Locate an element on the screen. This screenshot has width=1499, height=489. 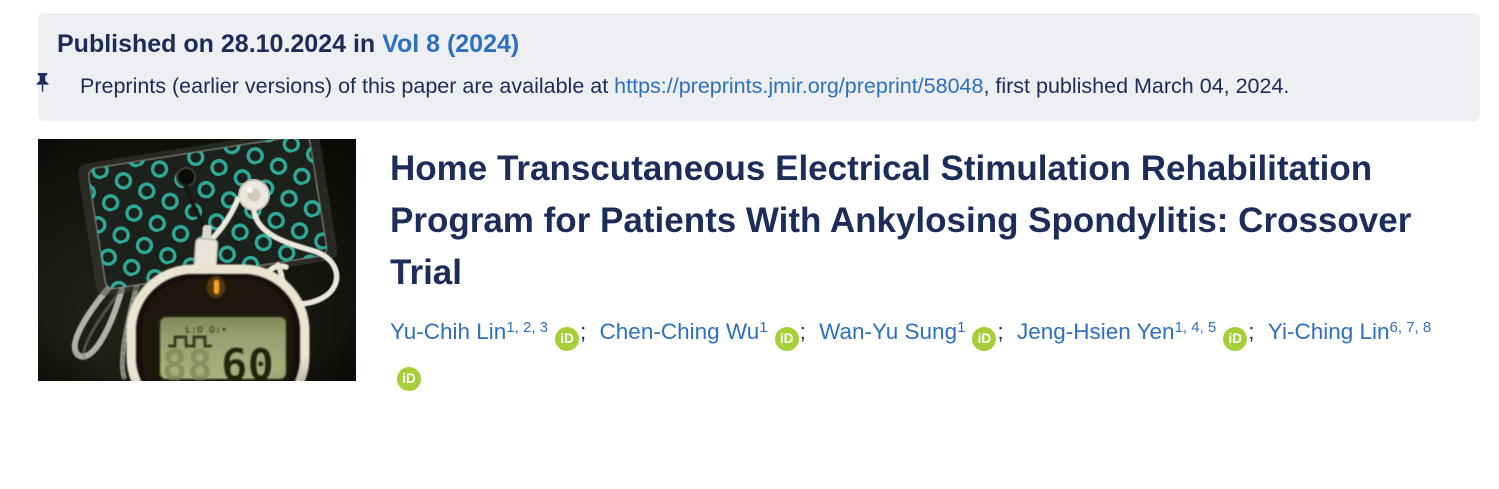
tens-device-illustration: L:O O:• 88 60 is located at coordinates (197, 260).